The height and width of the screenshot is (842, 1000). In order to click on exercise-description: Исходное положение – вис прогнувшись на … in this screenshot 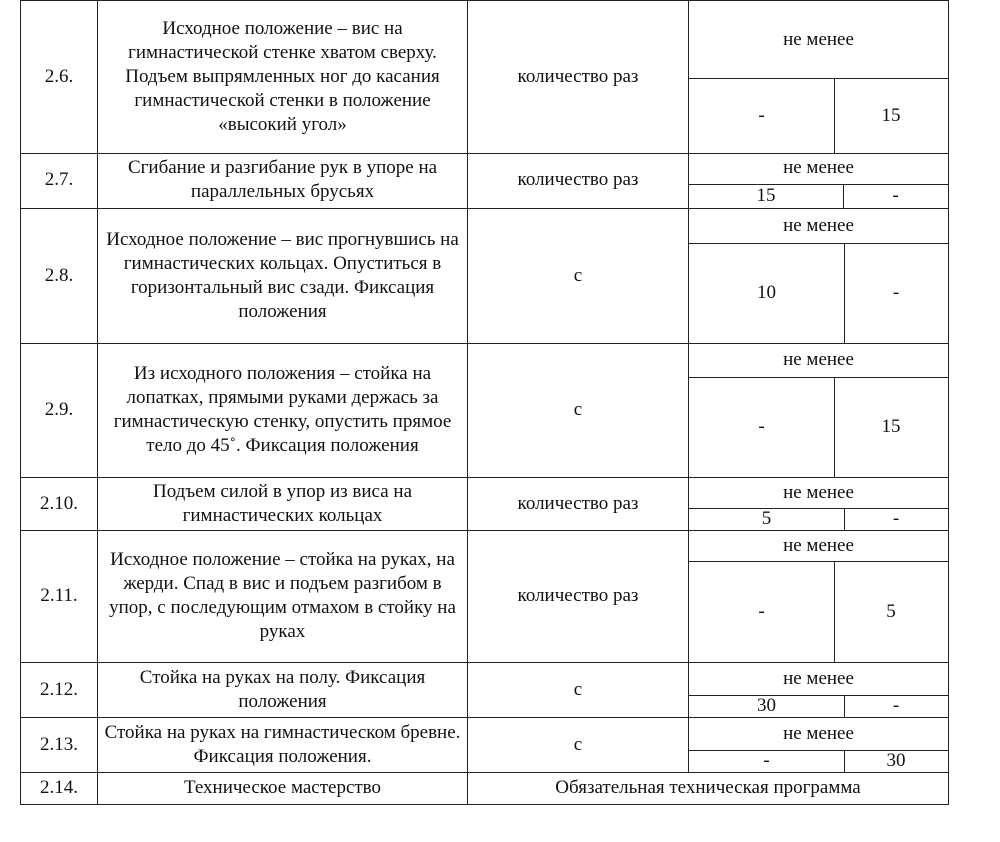, I will do `click(283, 275)`.